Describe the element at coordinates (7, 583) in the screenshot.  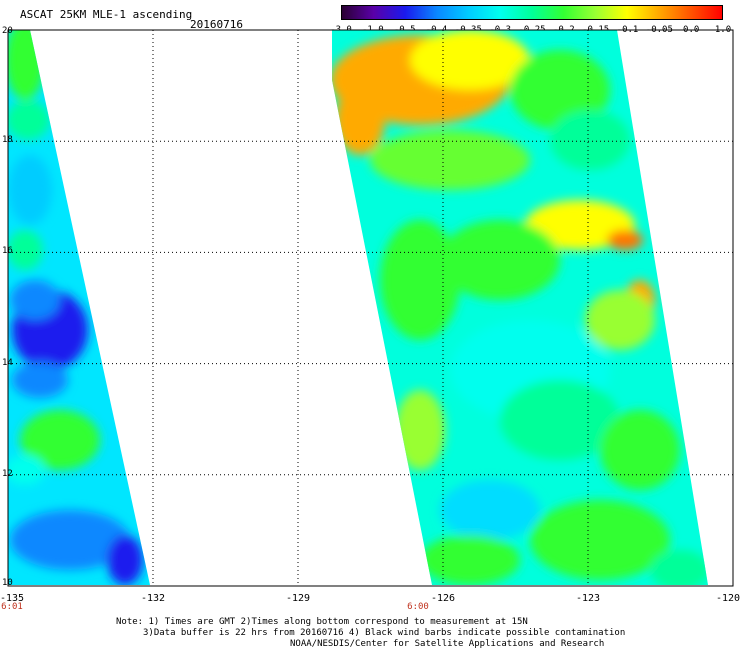
I see `lat-label: 10` at that location.